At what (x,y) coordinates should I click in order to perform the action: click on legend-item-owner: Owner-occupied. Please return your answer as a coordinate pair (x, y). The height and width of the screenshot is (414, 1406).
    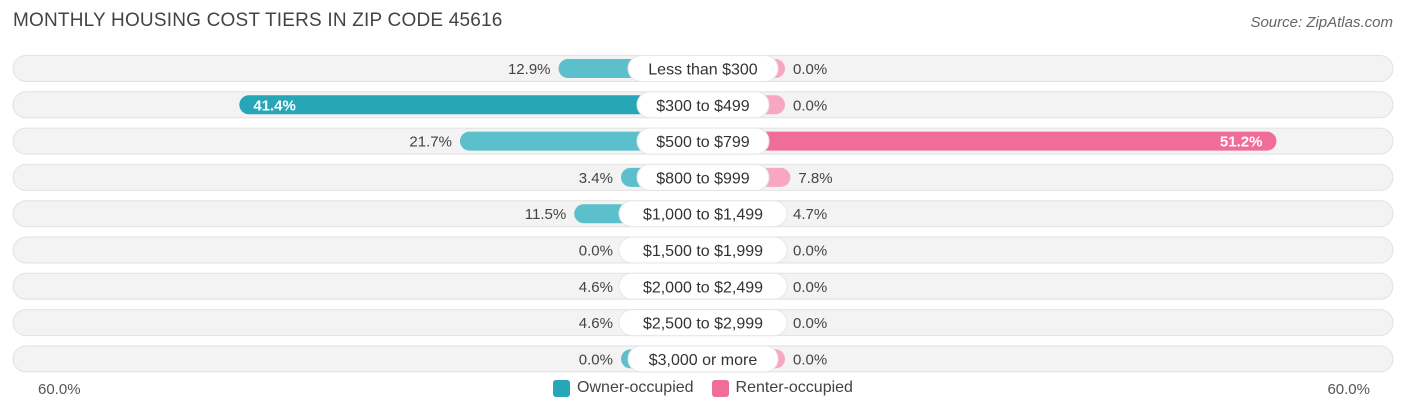
    Looking at the image, I should click on (623, 388).